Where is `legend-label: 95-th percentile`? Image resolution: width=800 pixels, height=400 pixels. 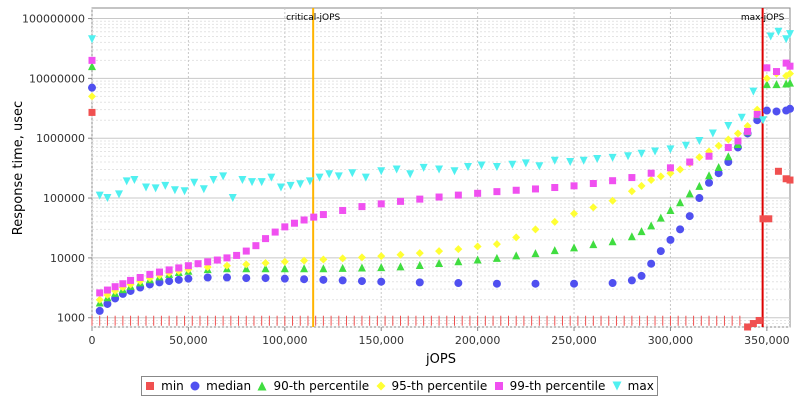 legend-label: 95-th percentile is located at coordinates (439, 386).